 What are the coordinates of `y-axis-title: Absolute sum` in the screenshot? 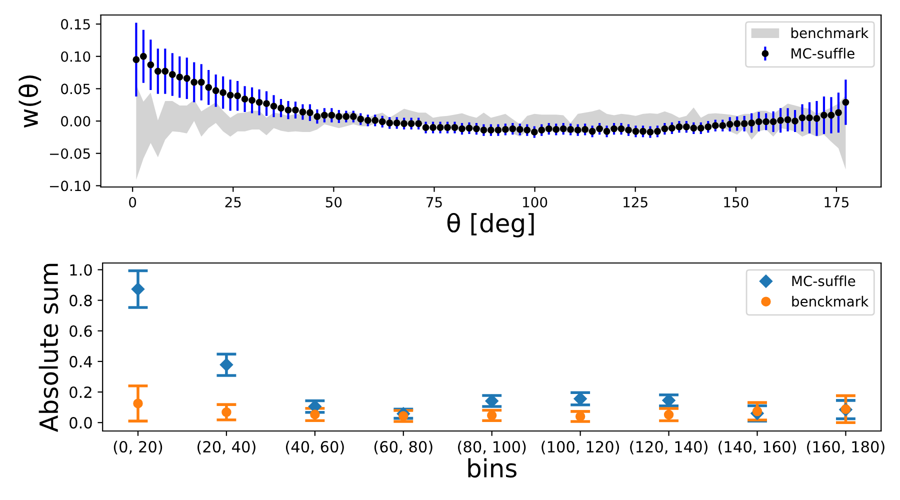 It's located at (48, 348).